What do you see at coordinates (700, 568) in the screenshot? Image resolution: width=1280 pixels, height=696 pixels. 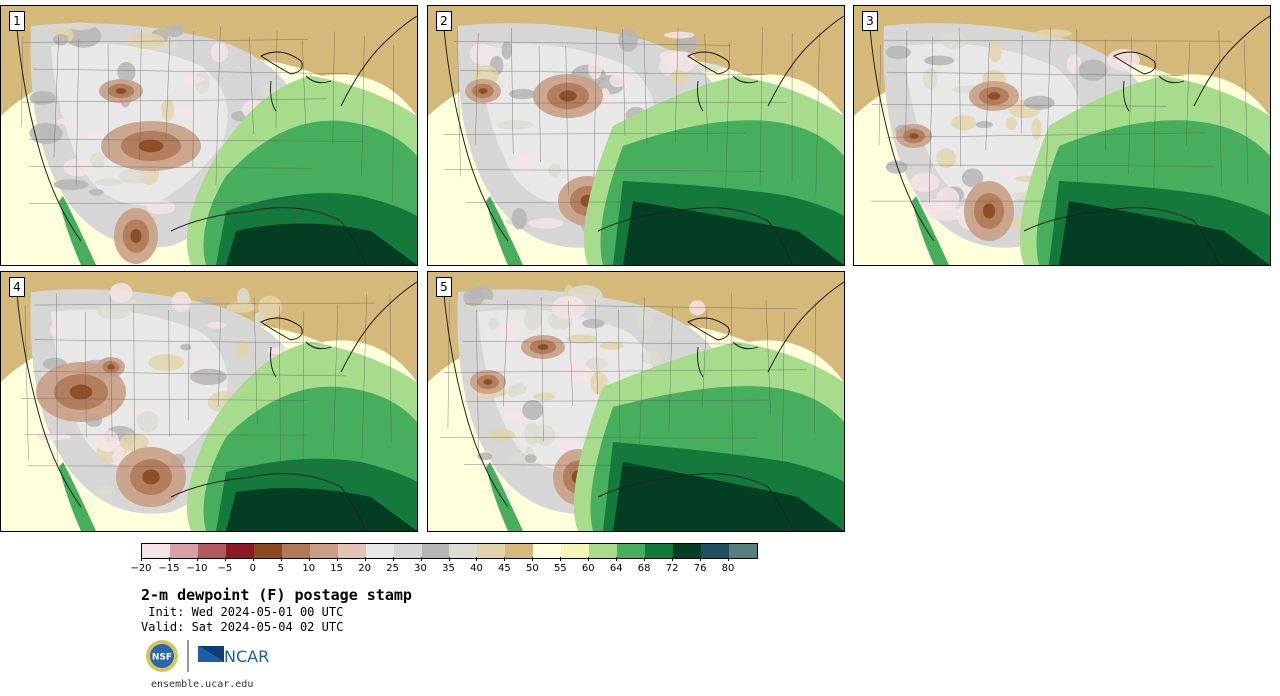 I see `colorbar-tick-label: 76` at bounding box center [700, 568].